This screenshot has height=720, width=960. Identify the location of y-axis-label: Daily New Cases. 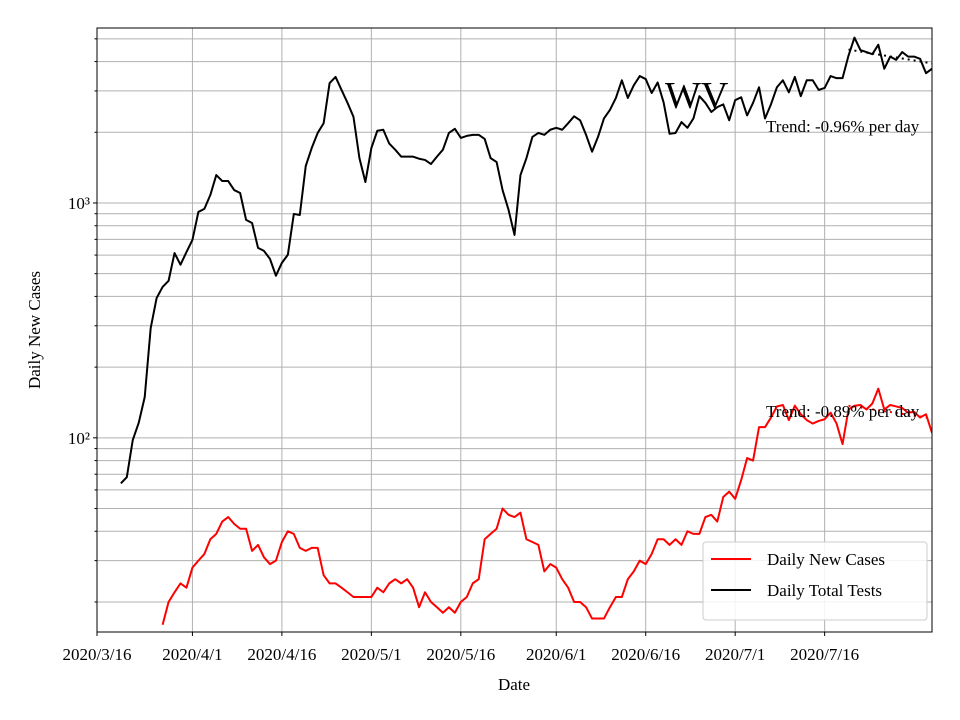
(34, 330).